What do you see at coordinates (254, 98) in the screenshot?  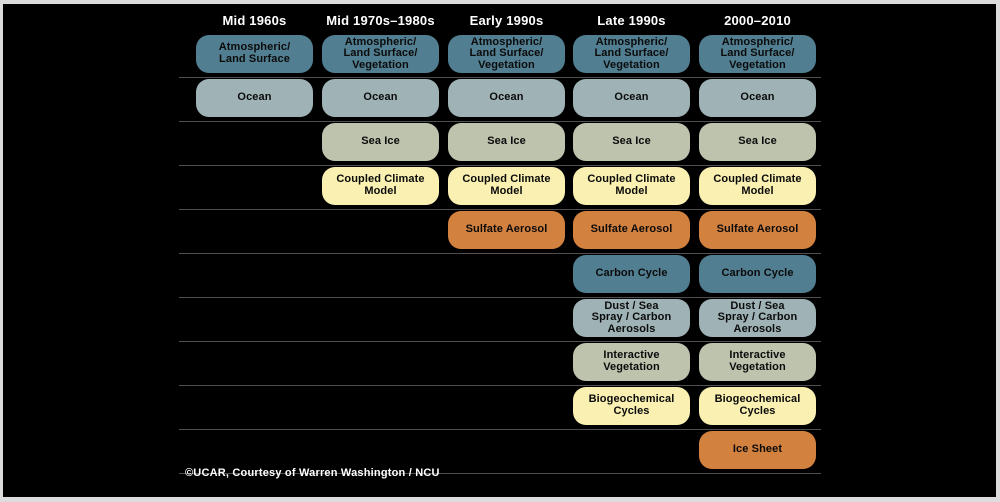 I see `box-ocean-col0: Ocean` at bounding box center [254, 98].